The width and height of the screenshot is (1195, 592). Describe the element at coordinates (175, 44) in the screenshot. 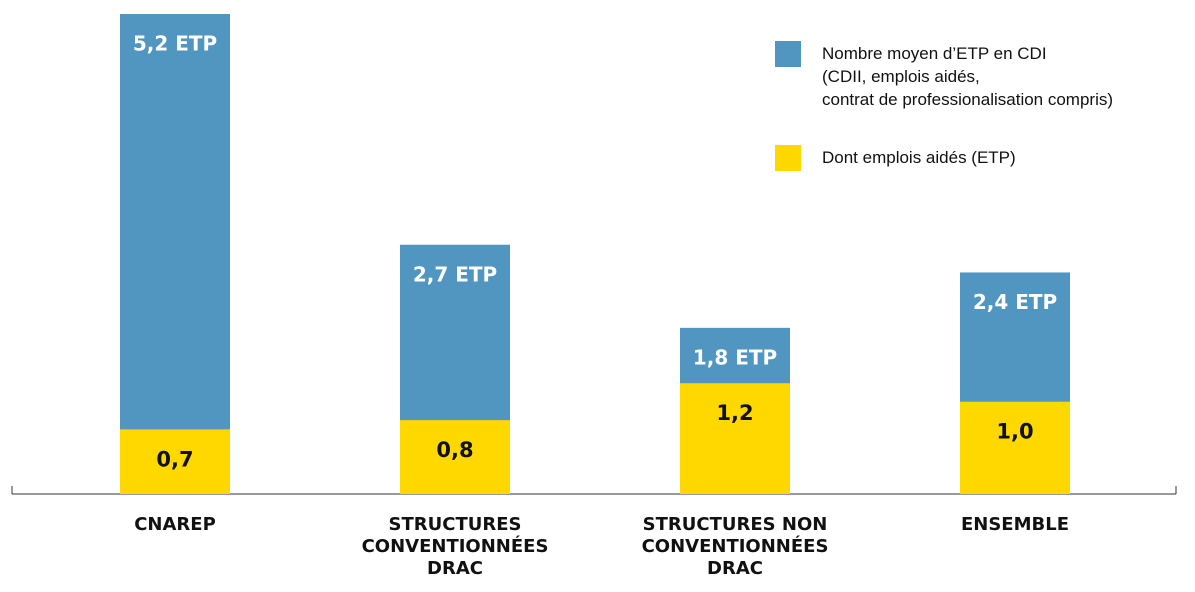

I see `data-label: 5,2 ETP` at that location.